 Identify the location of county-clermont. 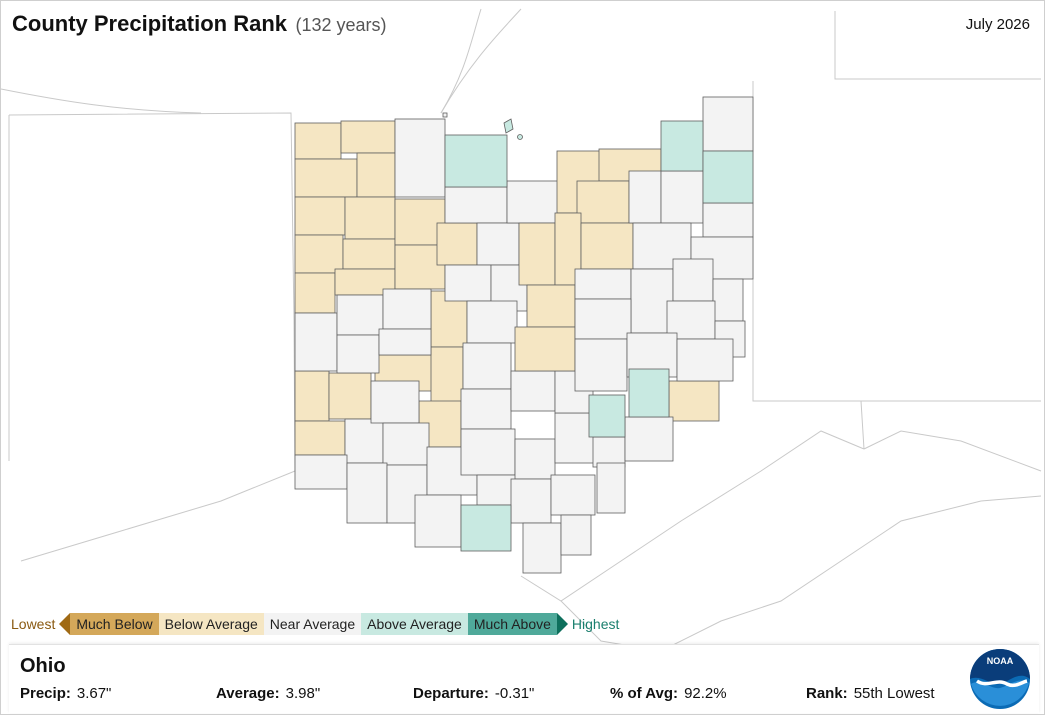
(367, 493).